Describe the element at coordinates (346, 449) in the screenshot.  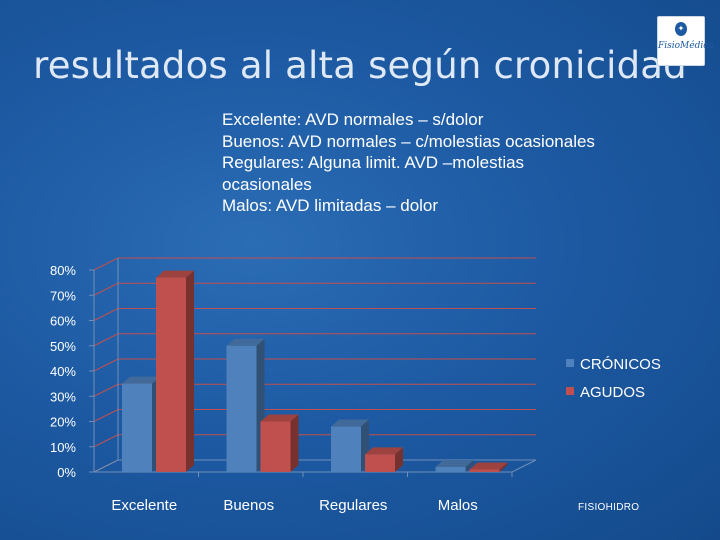
I see `bar-regulares-crónicos` at that location.